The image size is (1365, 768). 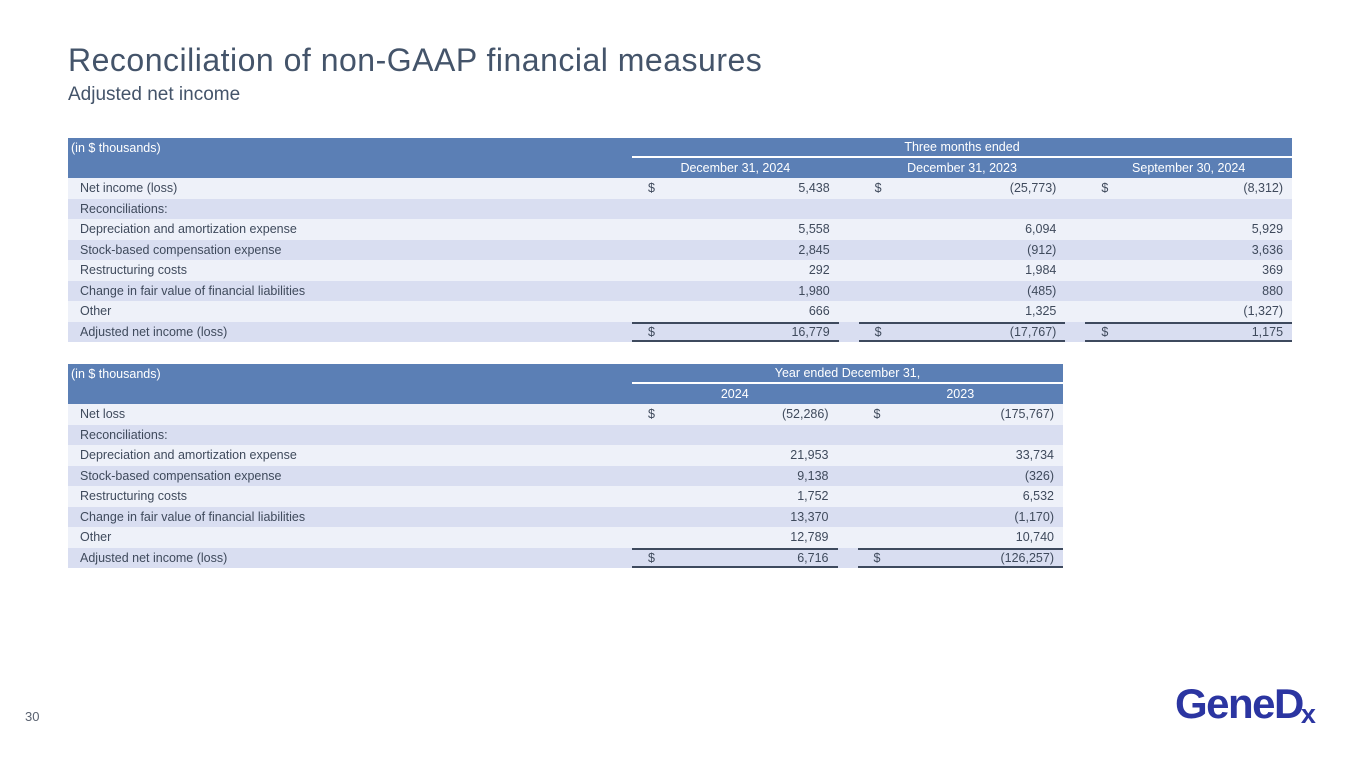 I want to click on cell-value: 880, so click(x=1273, y=290).